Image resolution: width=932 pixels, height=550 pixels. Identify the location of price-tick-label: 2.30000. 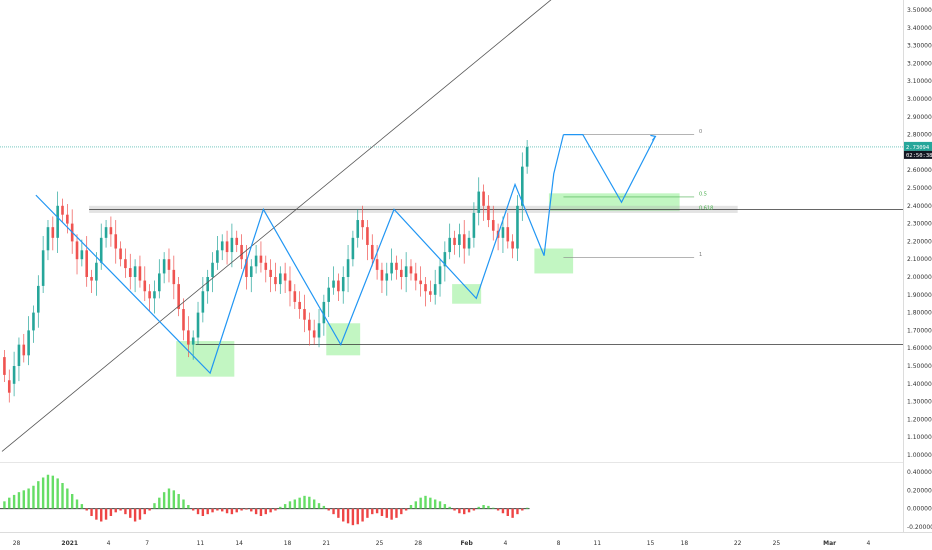
(919, 224).